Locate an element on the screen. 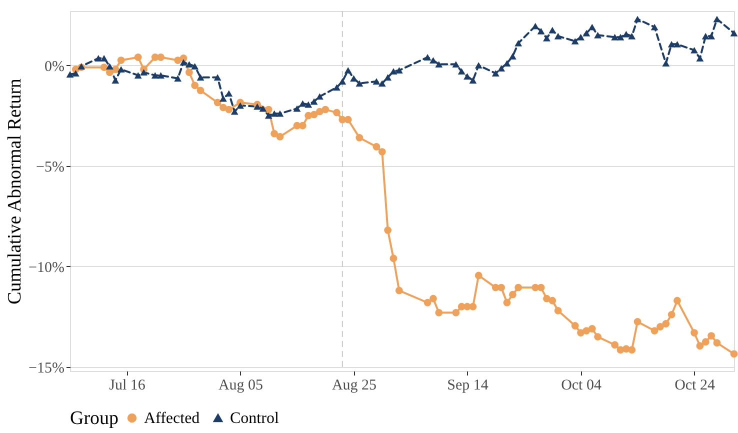 The width and height of the screenshot is (738, 433). x-tick-label: Oct 24 is located at coordinates (695, 386).